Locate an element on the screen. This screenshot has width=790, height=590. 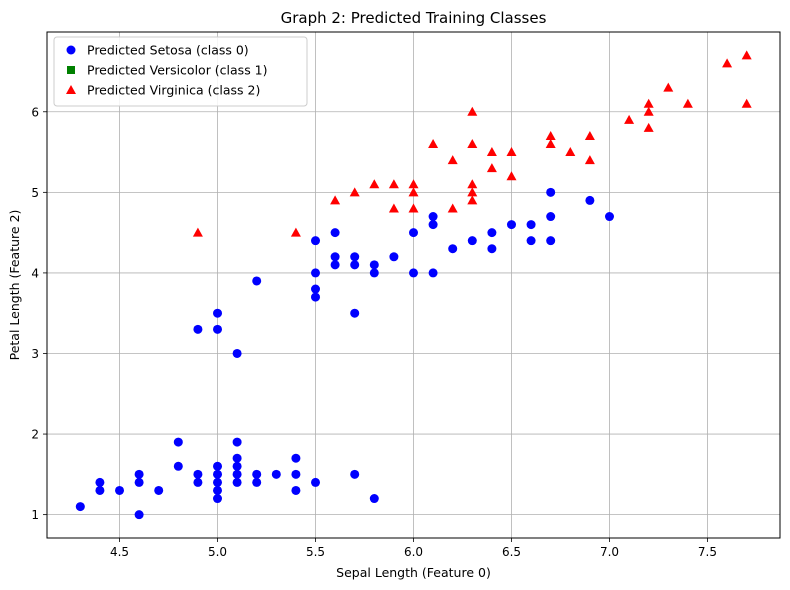
x-tick-label: 5.0 is located at coordinates (217, 552).